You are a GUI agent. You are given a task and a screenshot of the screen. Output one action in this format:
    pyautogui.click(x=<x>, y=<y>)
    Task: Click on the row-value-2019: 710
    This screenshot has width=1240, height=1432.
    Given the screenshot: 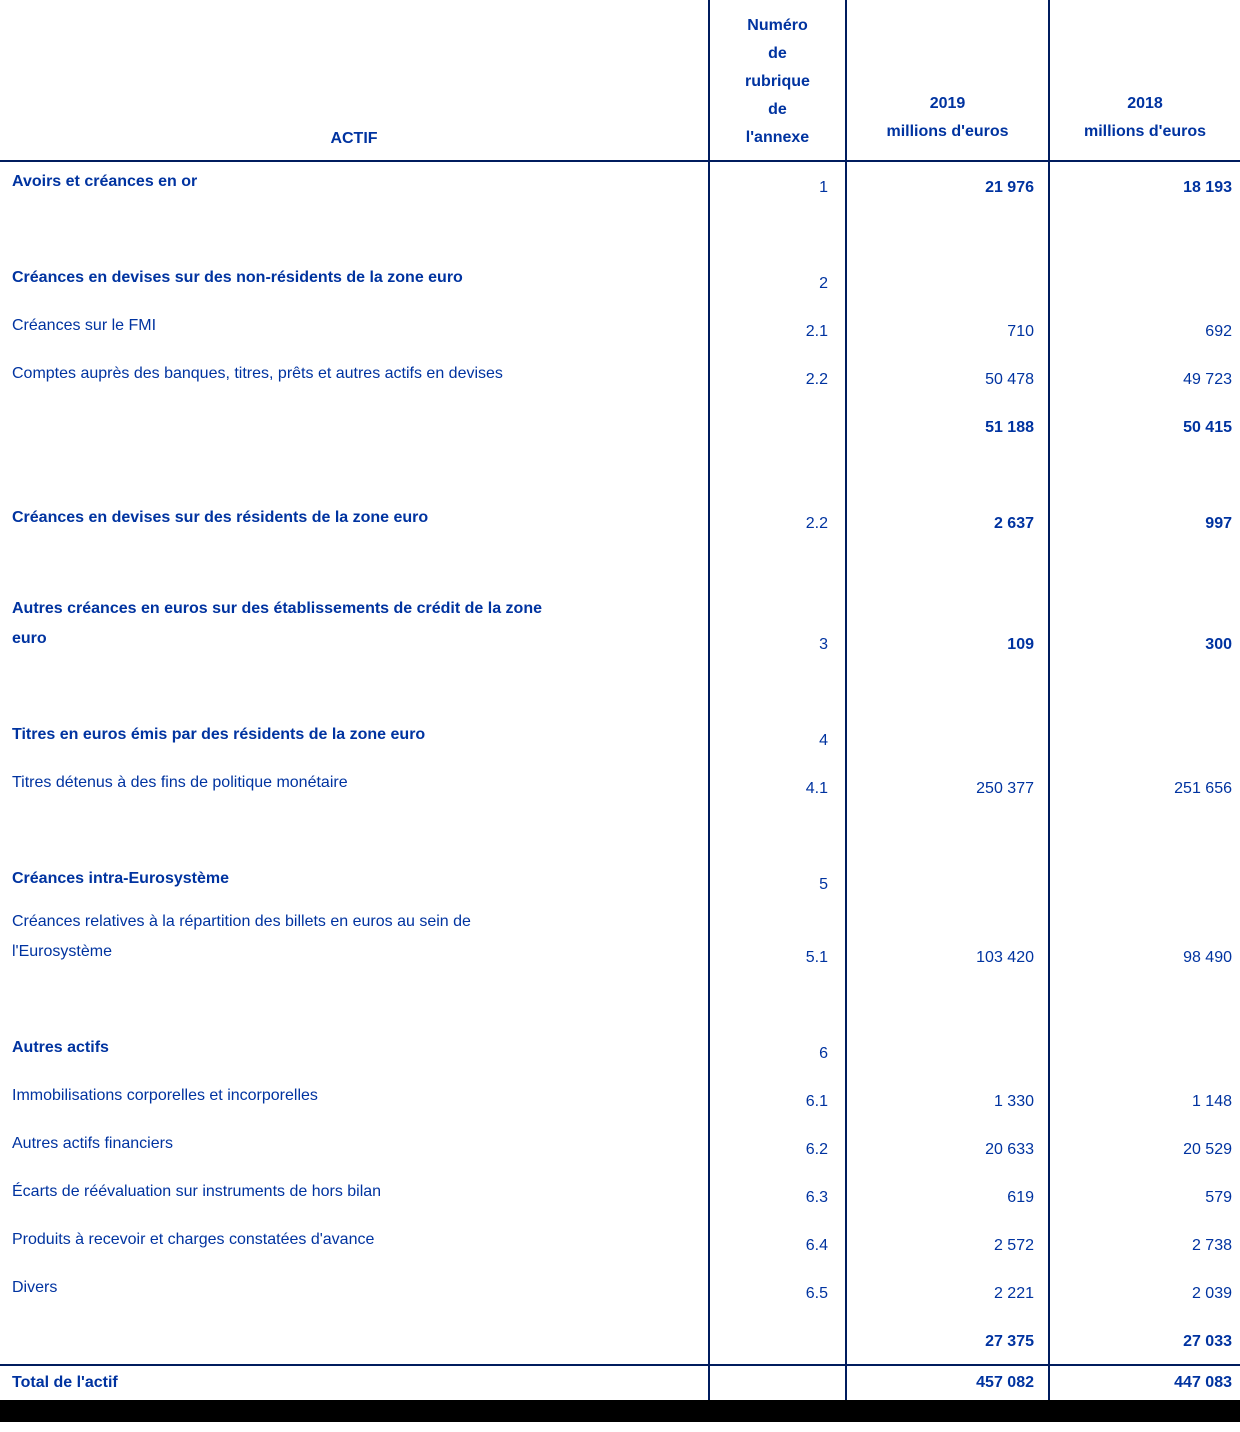 What is the action you would take?
    pyautogui.click(x=946, y=330)
    